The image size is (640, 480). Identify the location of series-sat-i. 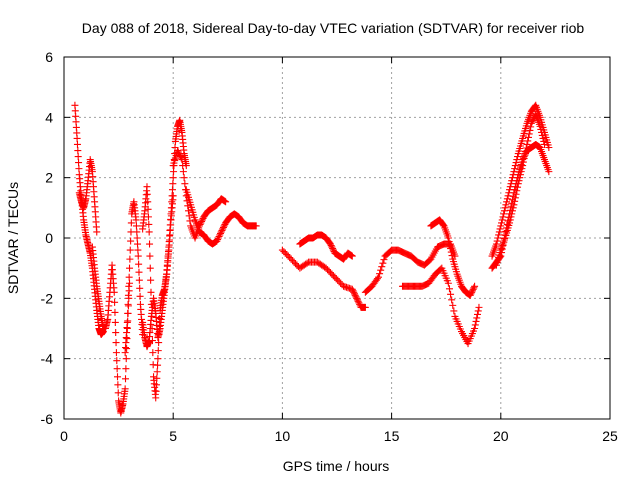
(323, 278).